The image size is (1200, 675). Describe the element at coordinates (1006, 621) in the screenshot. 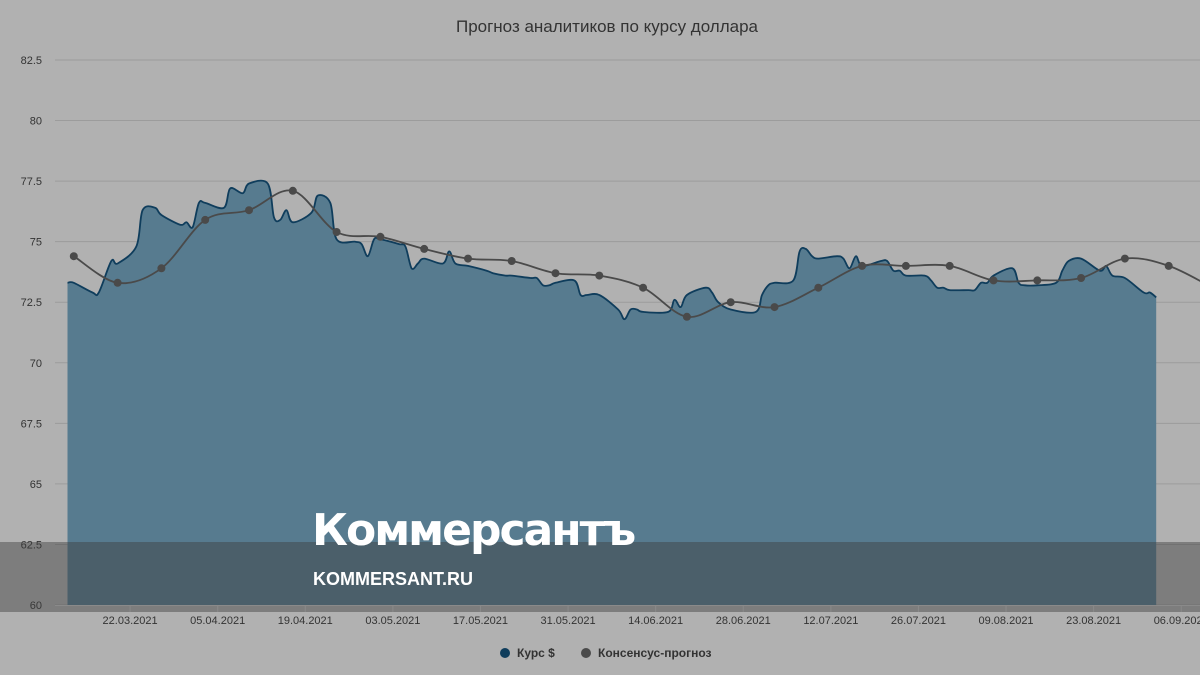

I see `x-tick-label: 09.08.2021` at that location.